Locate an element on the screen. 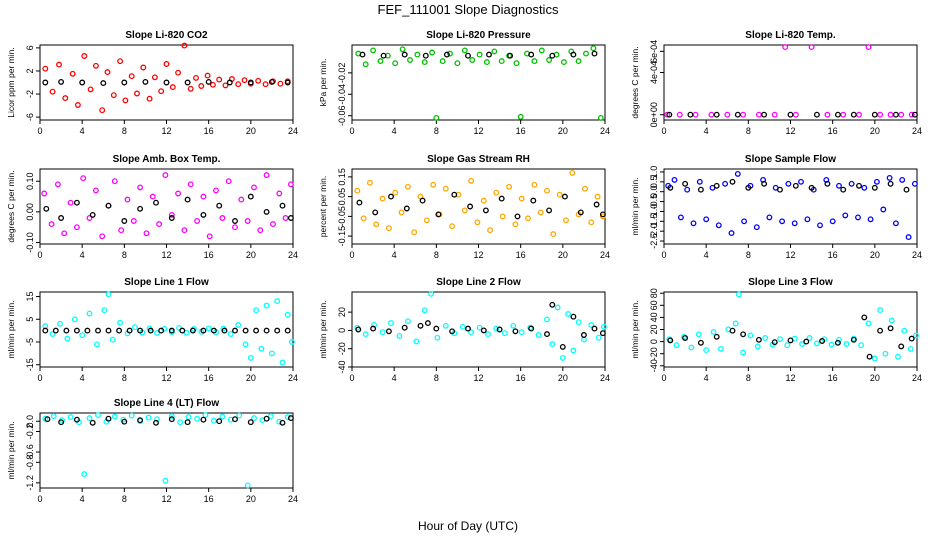  y-tick-label: -0.10 is located at coordinates (30, 242).